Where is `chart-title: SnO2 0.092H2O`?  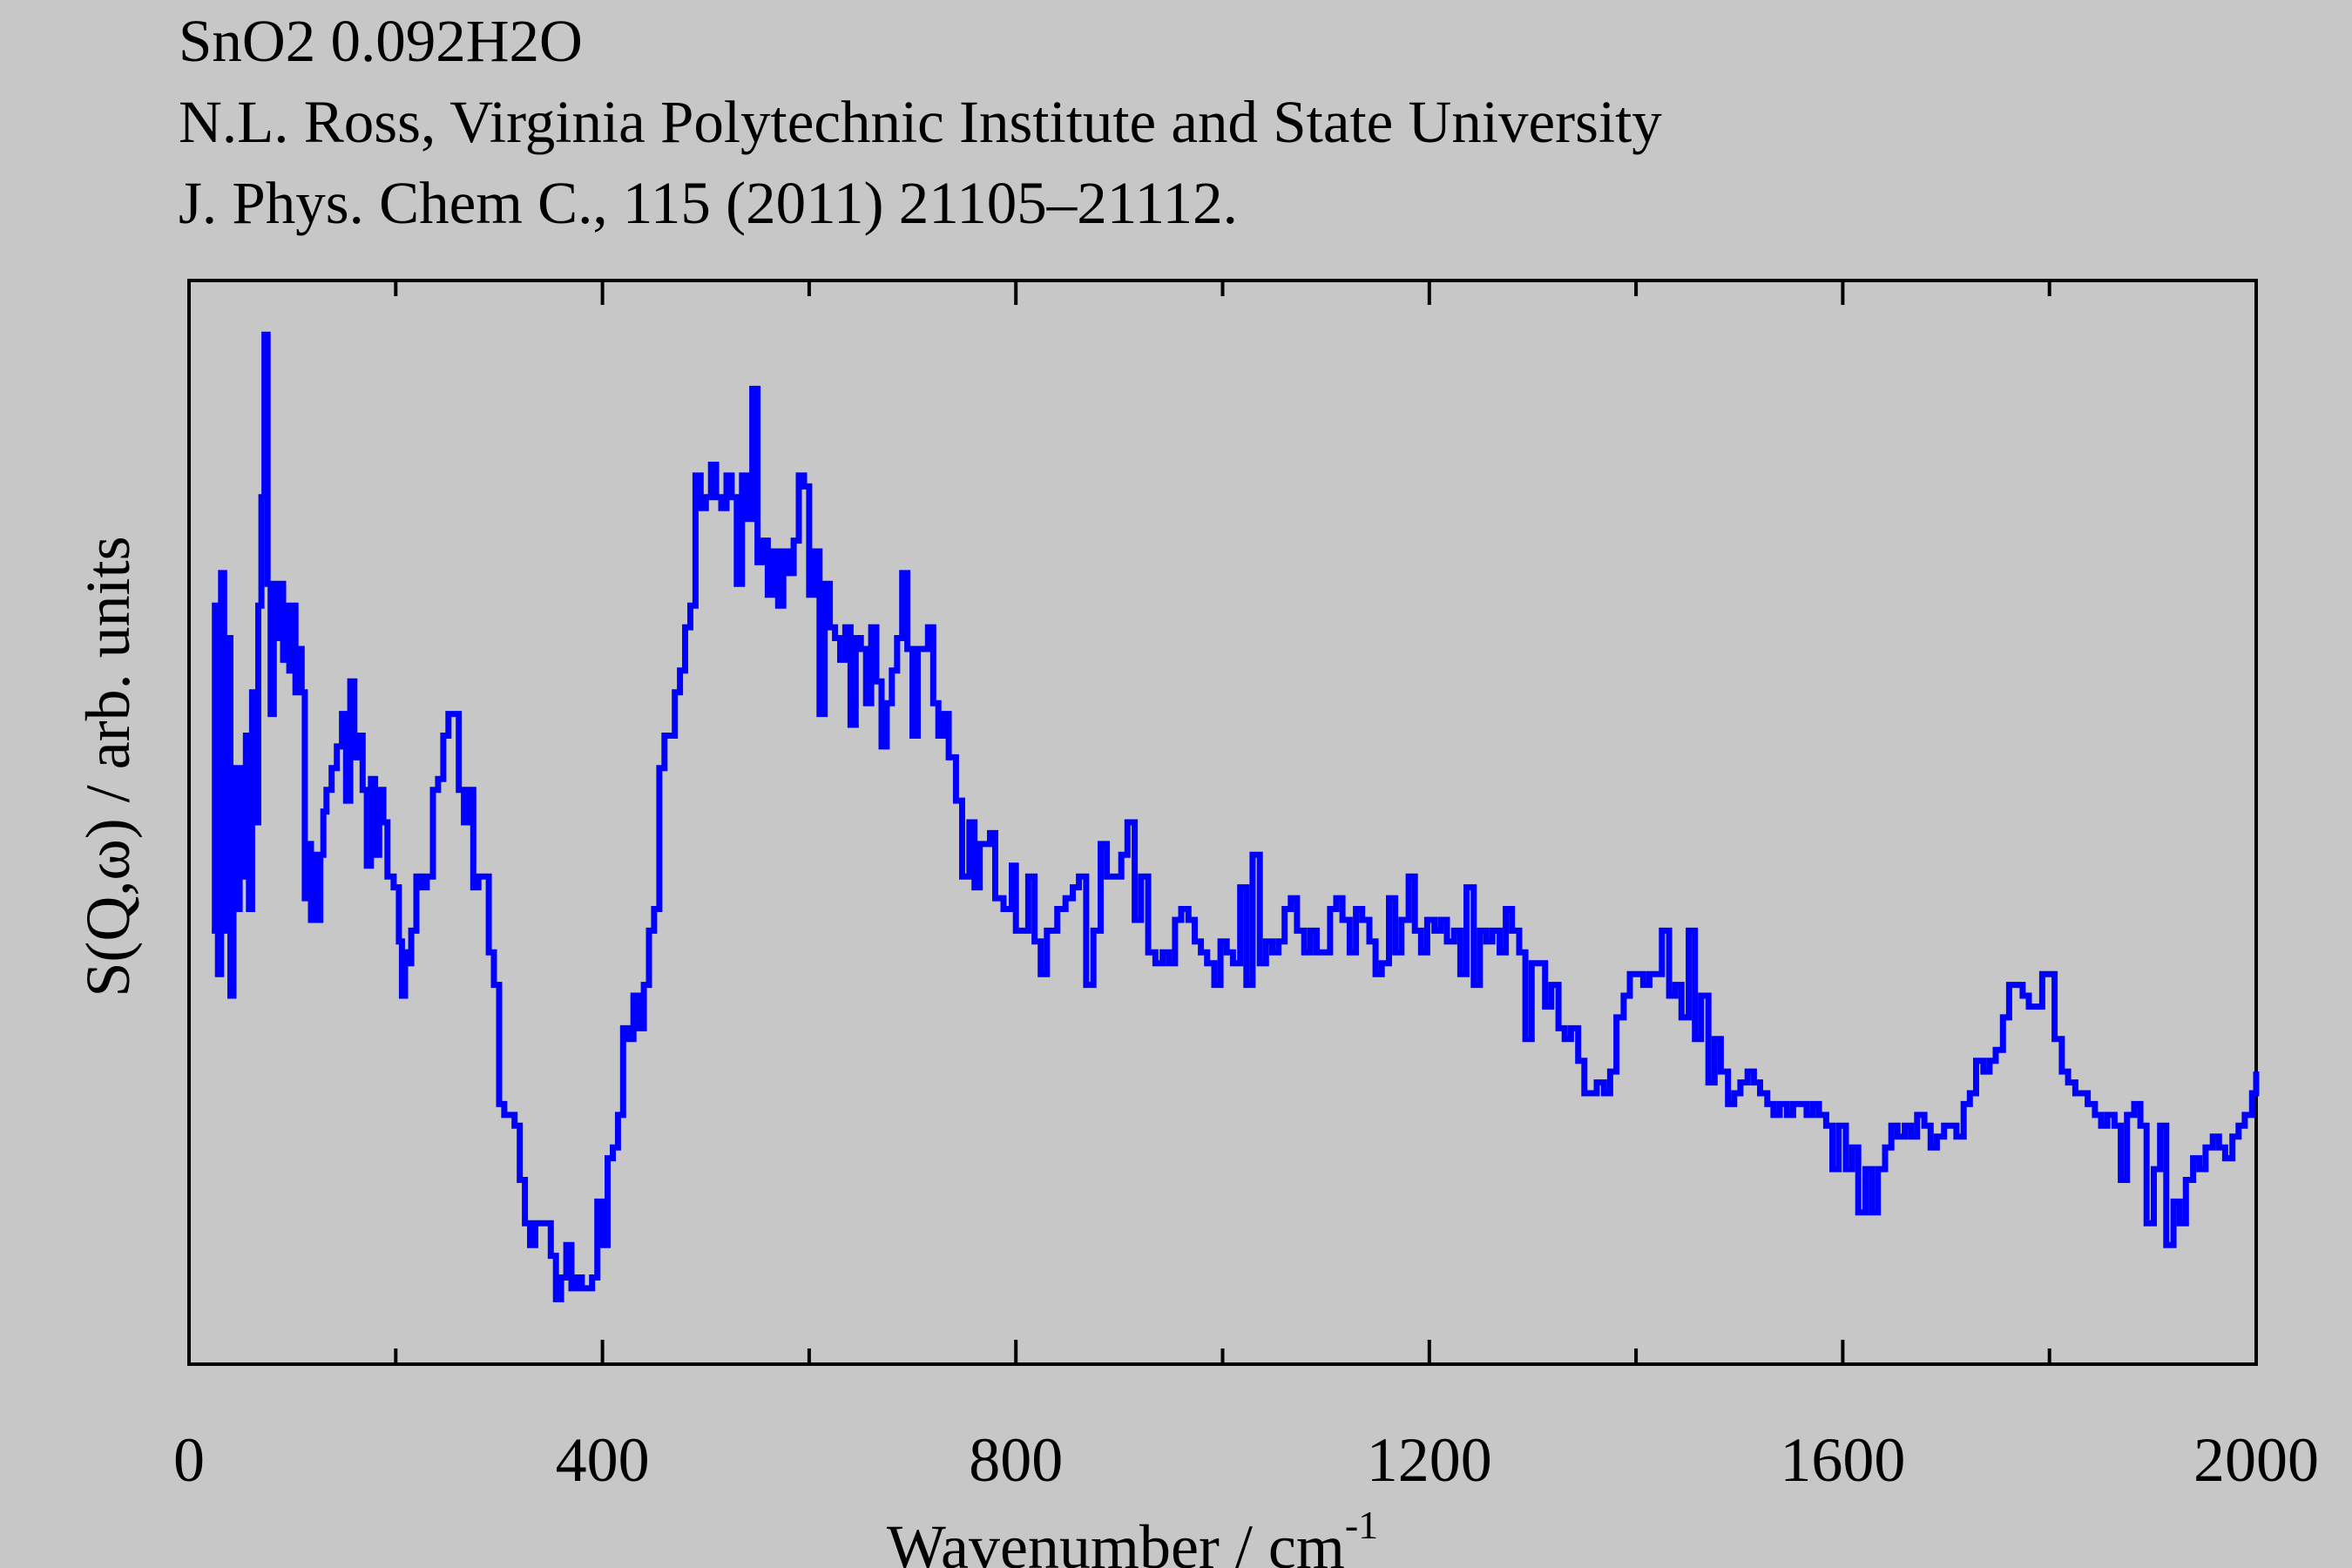
chart-title: SnO2 0.092H2O is located at coordinates (381, 41).